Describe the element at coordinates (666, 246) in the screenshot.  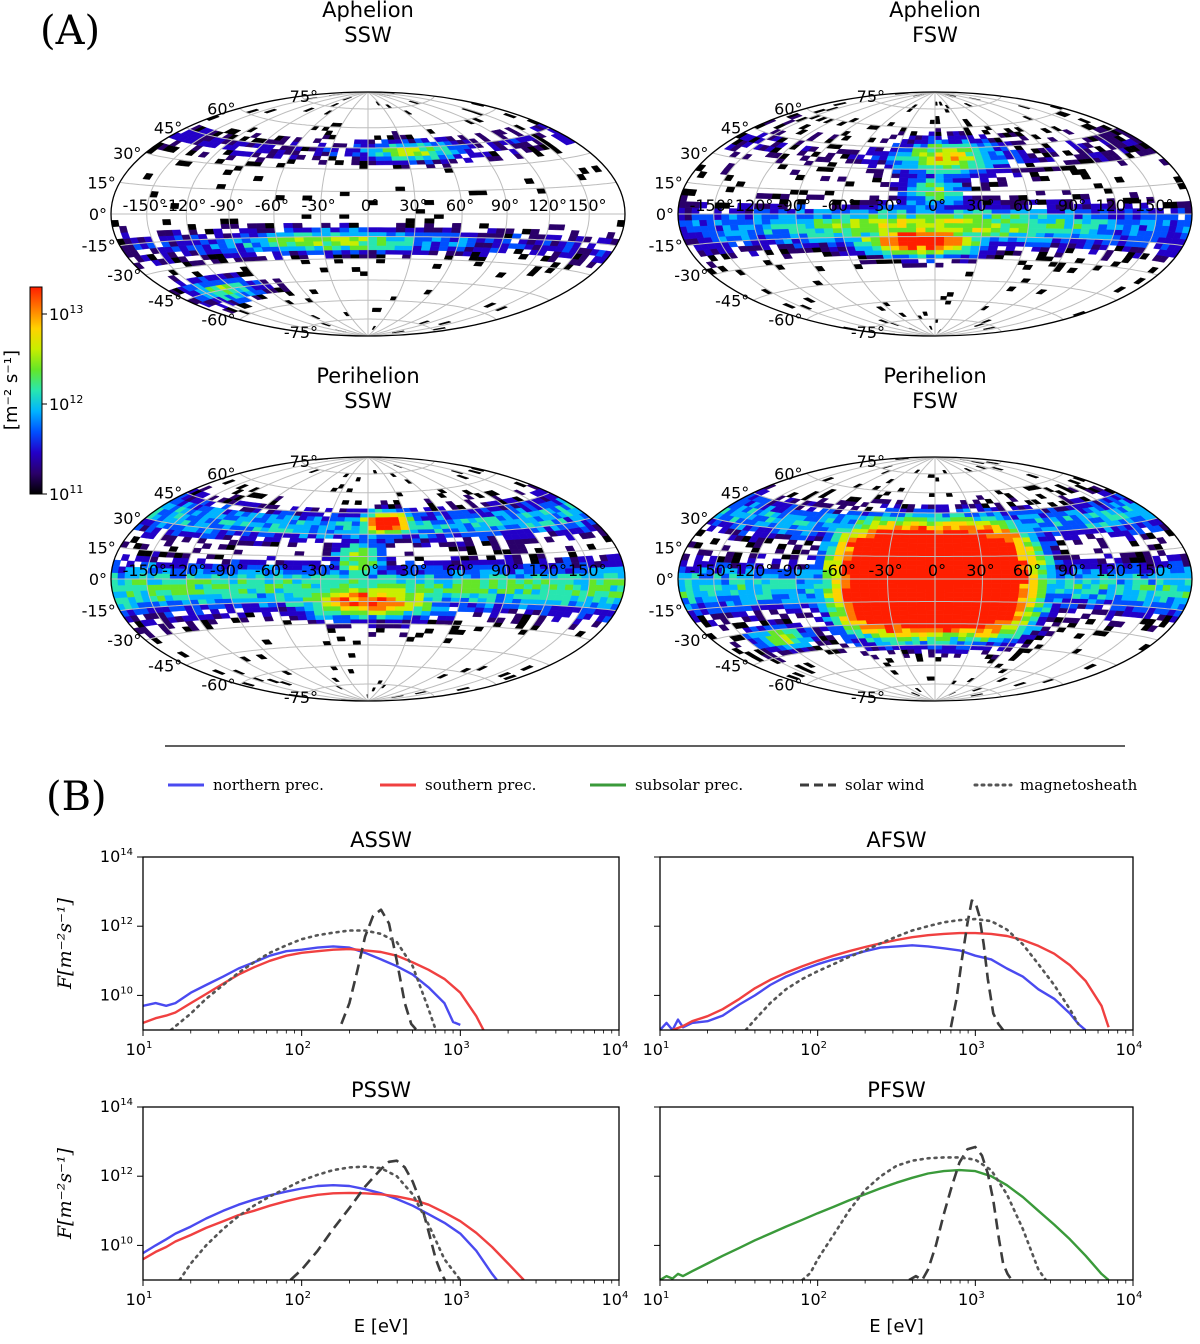
I see `lat-label: -15°` at that location.